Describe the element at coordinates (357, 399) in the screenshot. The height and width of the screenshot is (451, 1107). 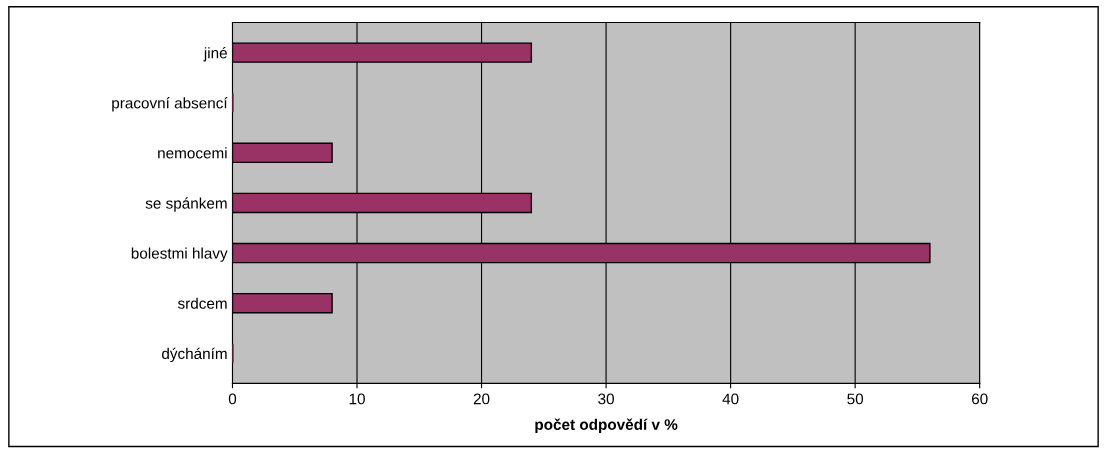
I see `x-tick-label: 10` at that location.